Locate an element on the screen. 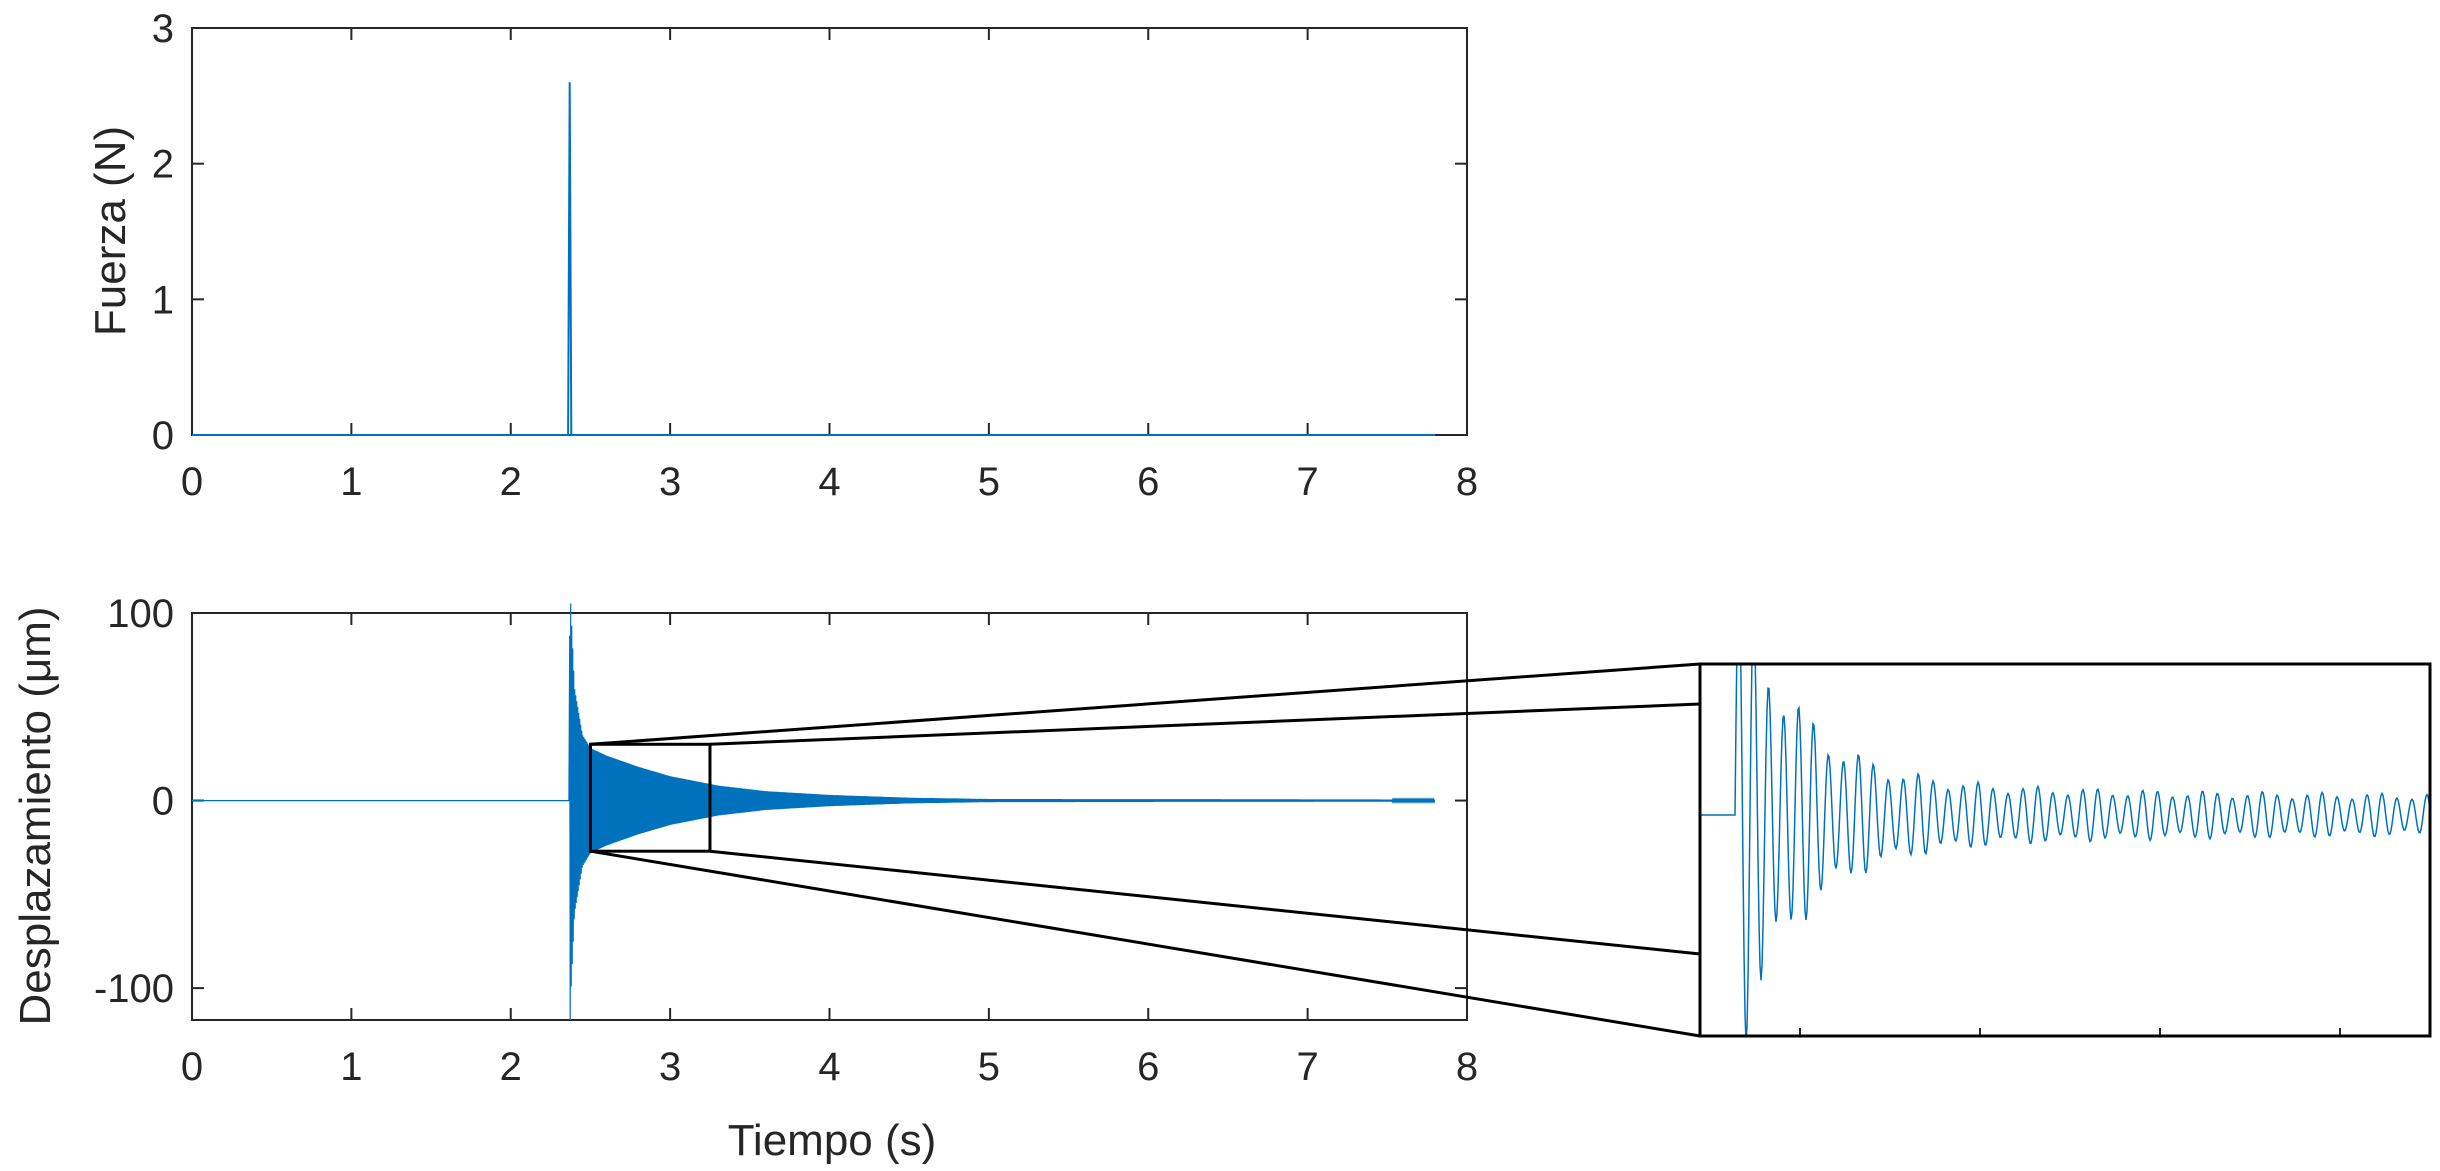  force-x-tick-label: 4 is located at coordinates (829, 482).